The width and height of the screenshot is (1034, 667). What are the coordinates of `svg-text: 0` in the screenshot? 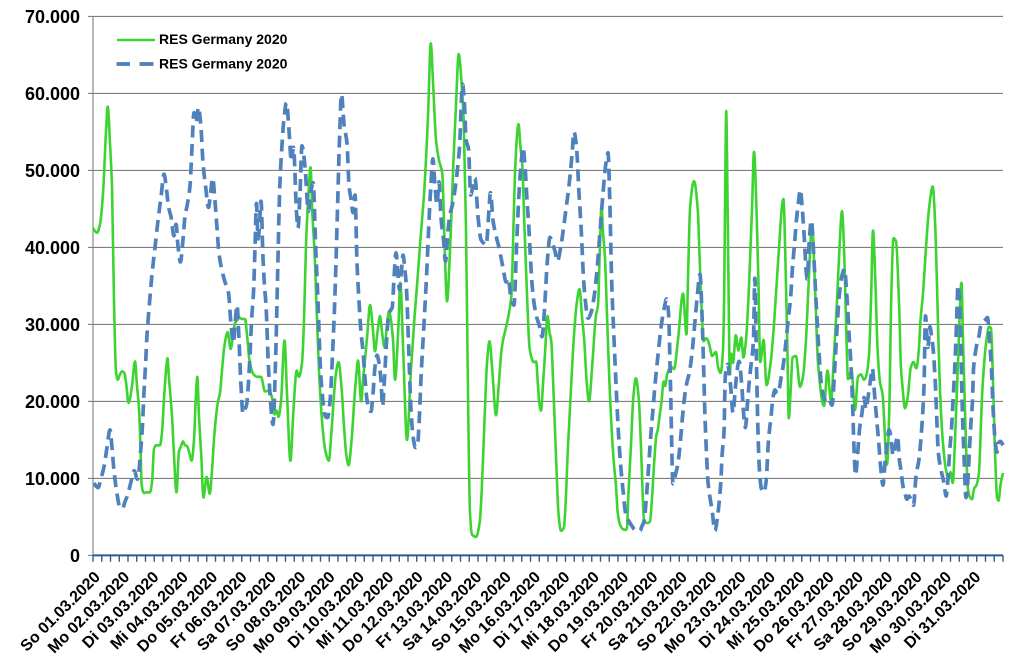 It's located at (75, 556).